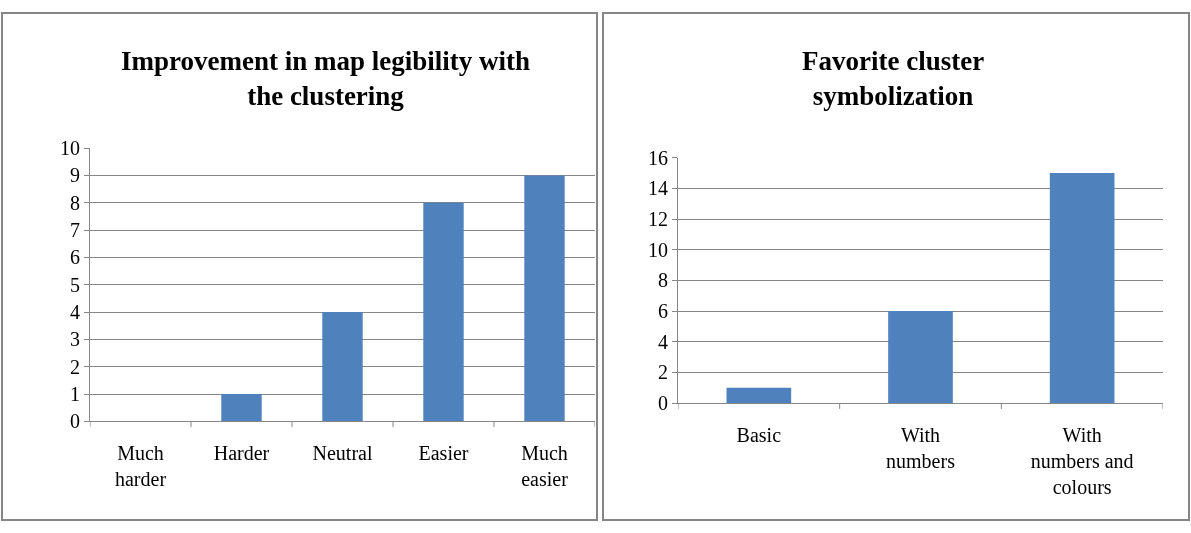 The image size is (1191, 533). Describe the element at coordinates (140, 466) in the screenshot. I see `x-tick-label: Much harder` at that location.